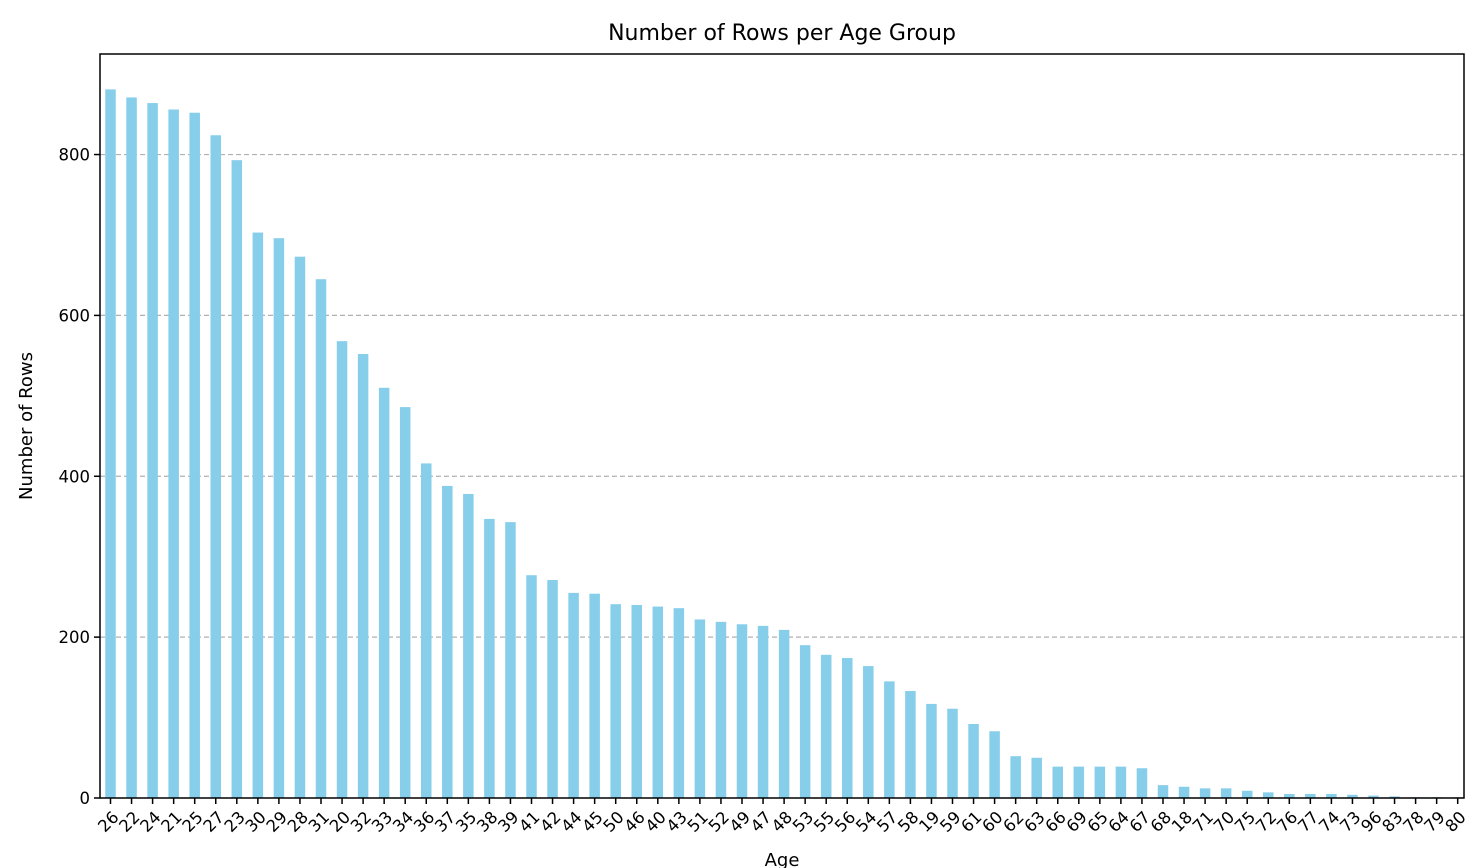 This screenshot has height=868, width=1480. I want to click on y-tick-label: 600, so click(75, 315).